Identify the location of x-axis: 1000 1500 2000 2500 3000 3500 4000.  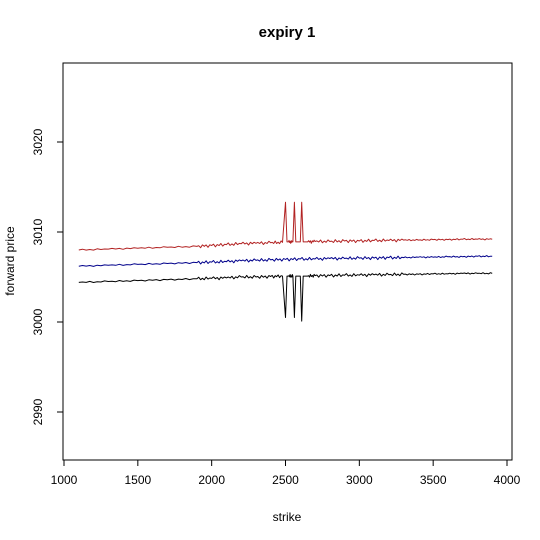
(286, 473).